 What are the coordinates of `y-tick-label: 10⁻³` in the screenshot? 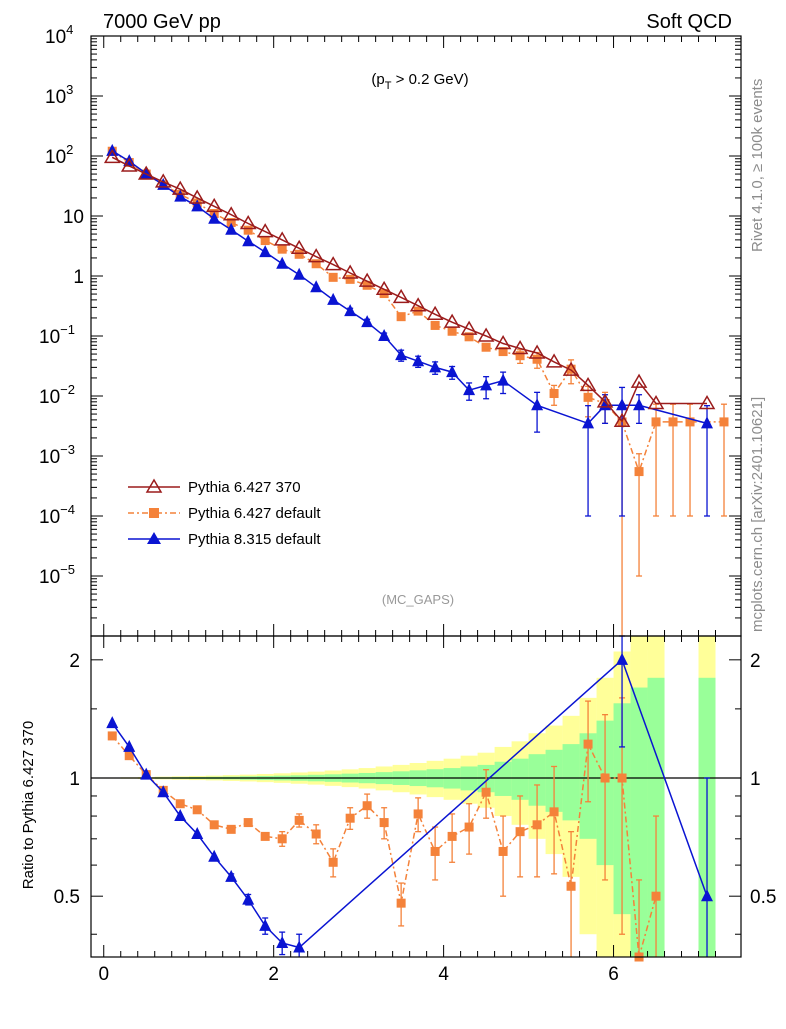 It's located at (57, 455).